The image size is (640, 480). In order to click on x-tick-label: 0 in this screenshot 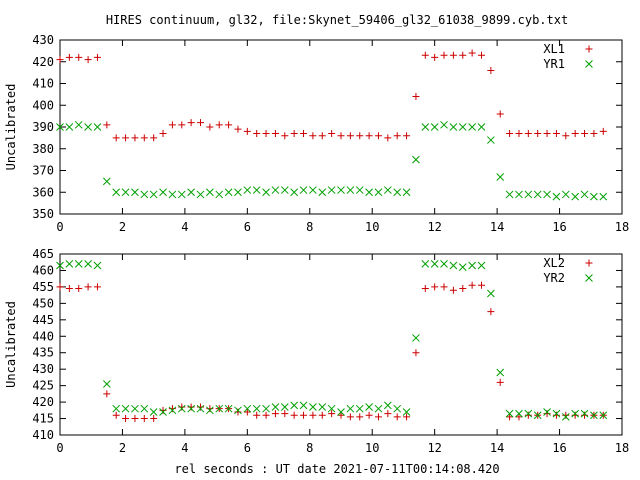, I will do `click(59, 227)`.